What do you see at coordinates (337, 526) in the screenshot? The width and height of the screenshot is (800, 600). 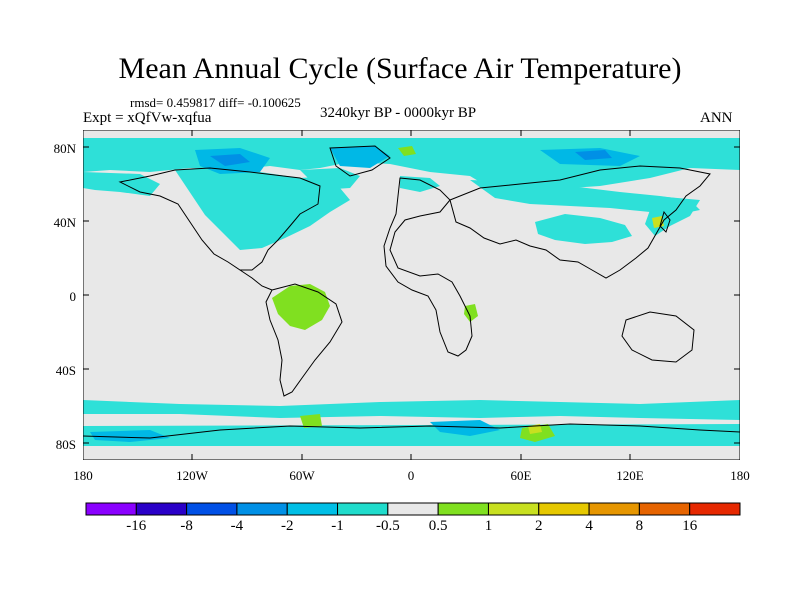 I see `colorbar-label: -1` at bounding box center [337, 526].